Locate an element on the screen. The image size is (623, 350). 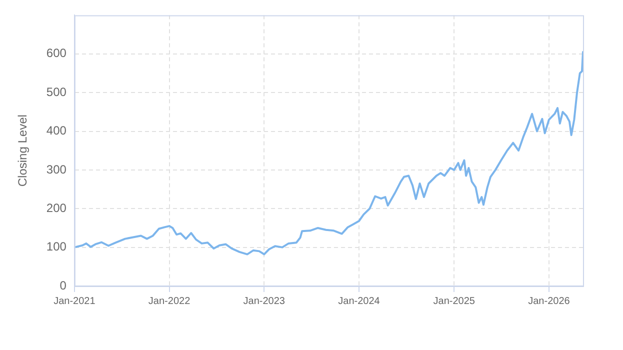
x-tick-label: Jan-2026 is located at coordinates (549, 301).